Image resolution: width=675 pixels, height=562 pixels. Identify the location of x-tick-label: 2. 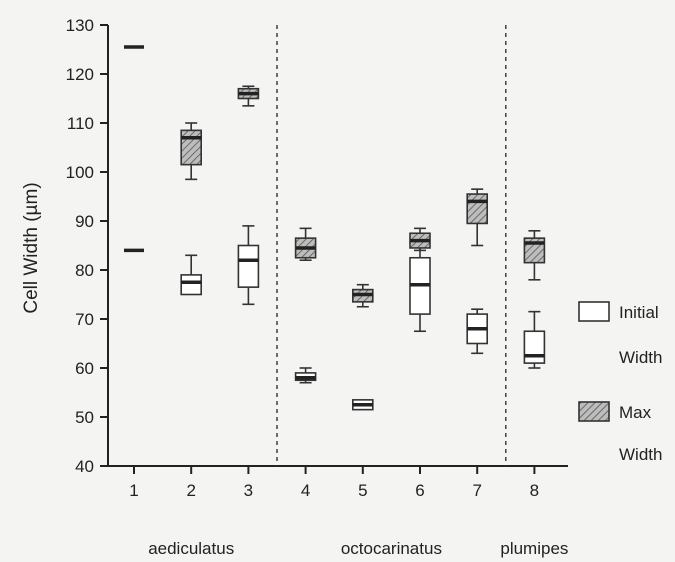
(190, 490).